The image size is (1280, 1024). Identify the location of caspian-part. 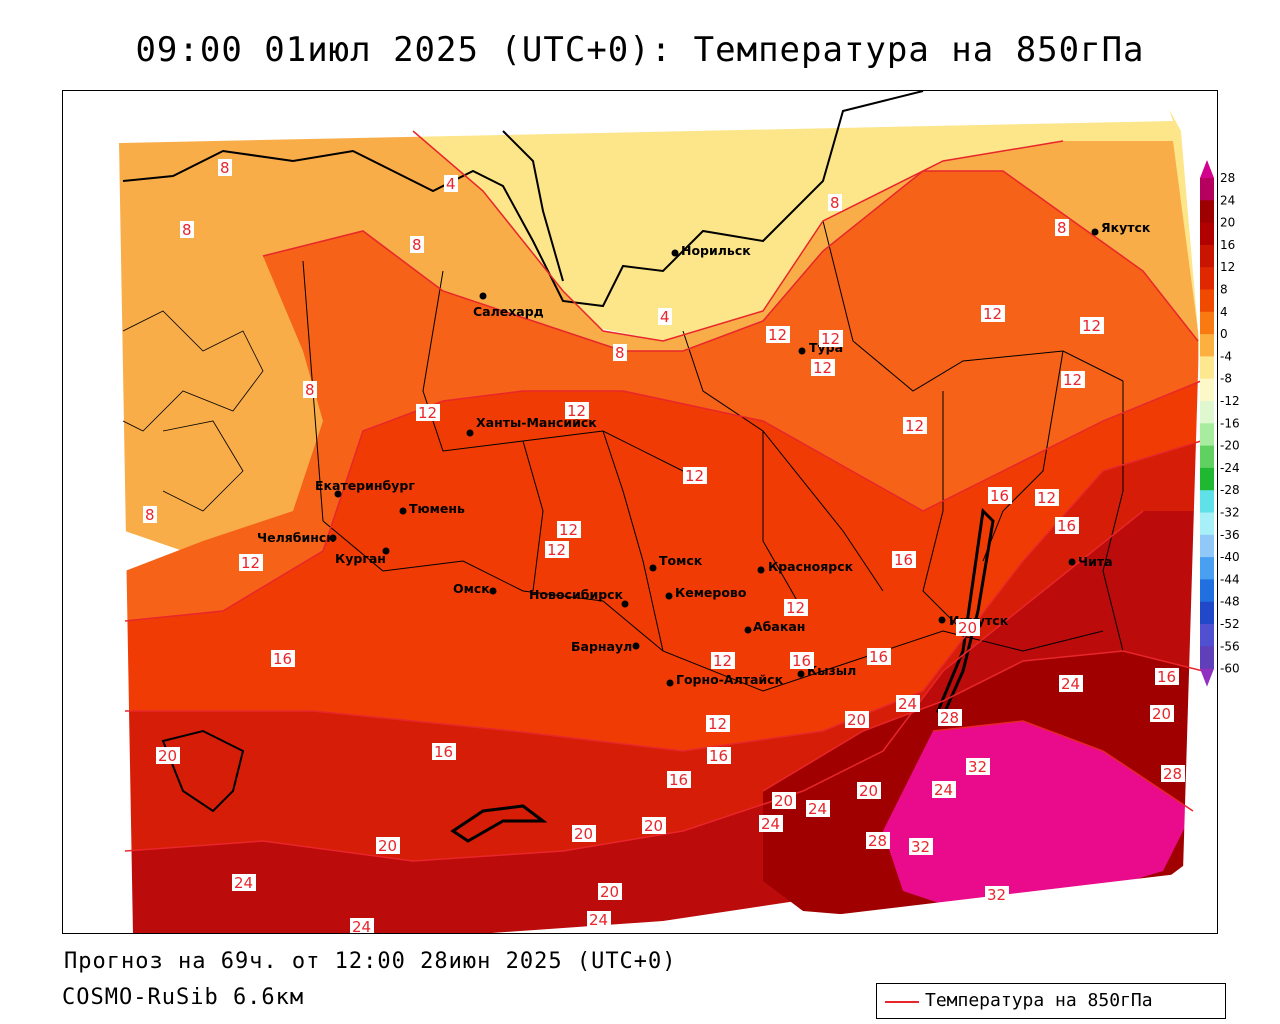
(203, 771).